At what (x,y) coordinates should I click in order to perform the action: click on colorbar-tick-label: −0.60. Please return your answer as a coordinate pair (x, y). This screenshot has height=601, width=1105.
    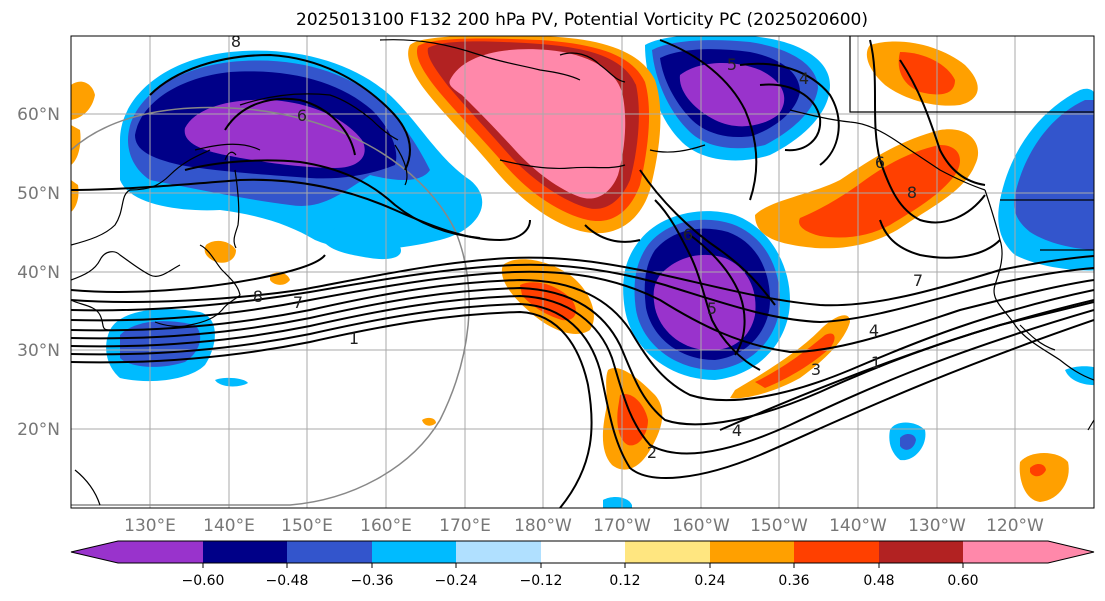
    Looking at the image, I should click on (203, 581).